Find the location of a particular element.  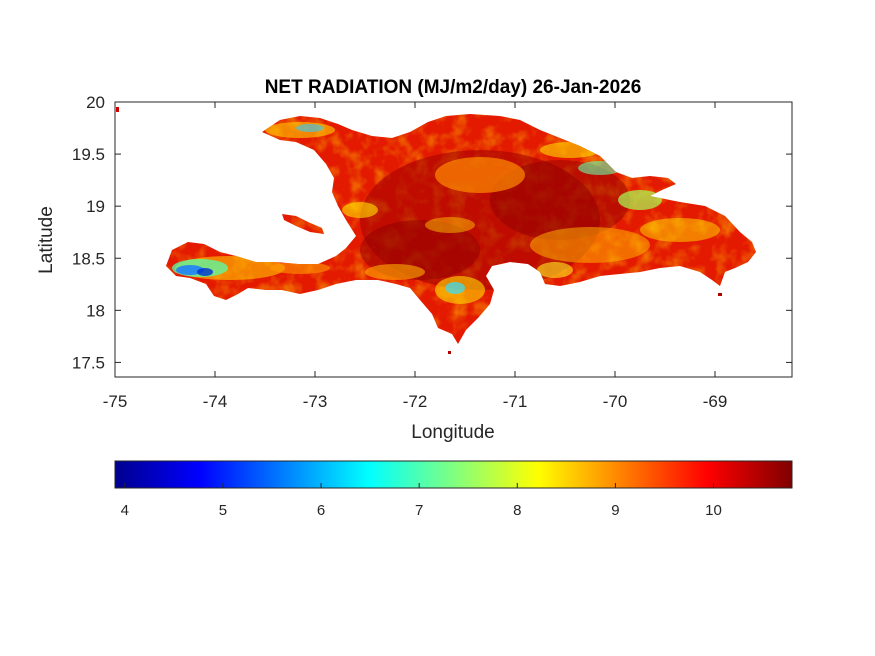

x-tick-label: -69 is located at coordinates (715, 401).